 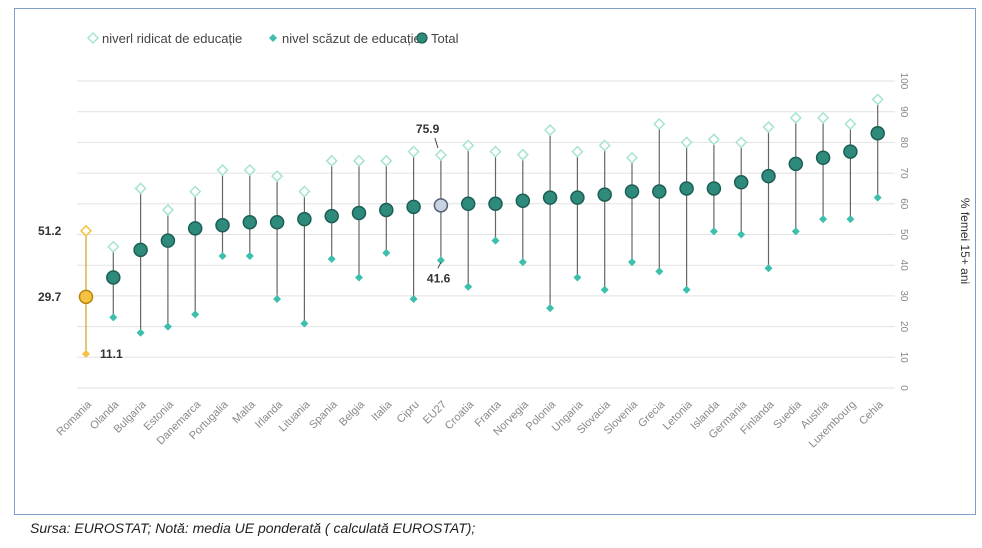 I want to click on legend-label: Total, so click(x=445, y=38).